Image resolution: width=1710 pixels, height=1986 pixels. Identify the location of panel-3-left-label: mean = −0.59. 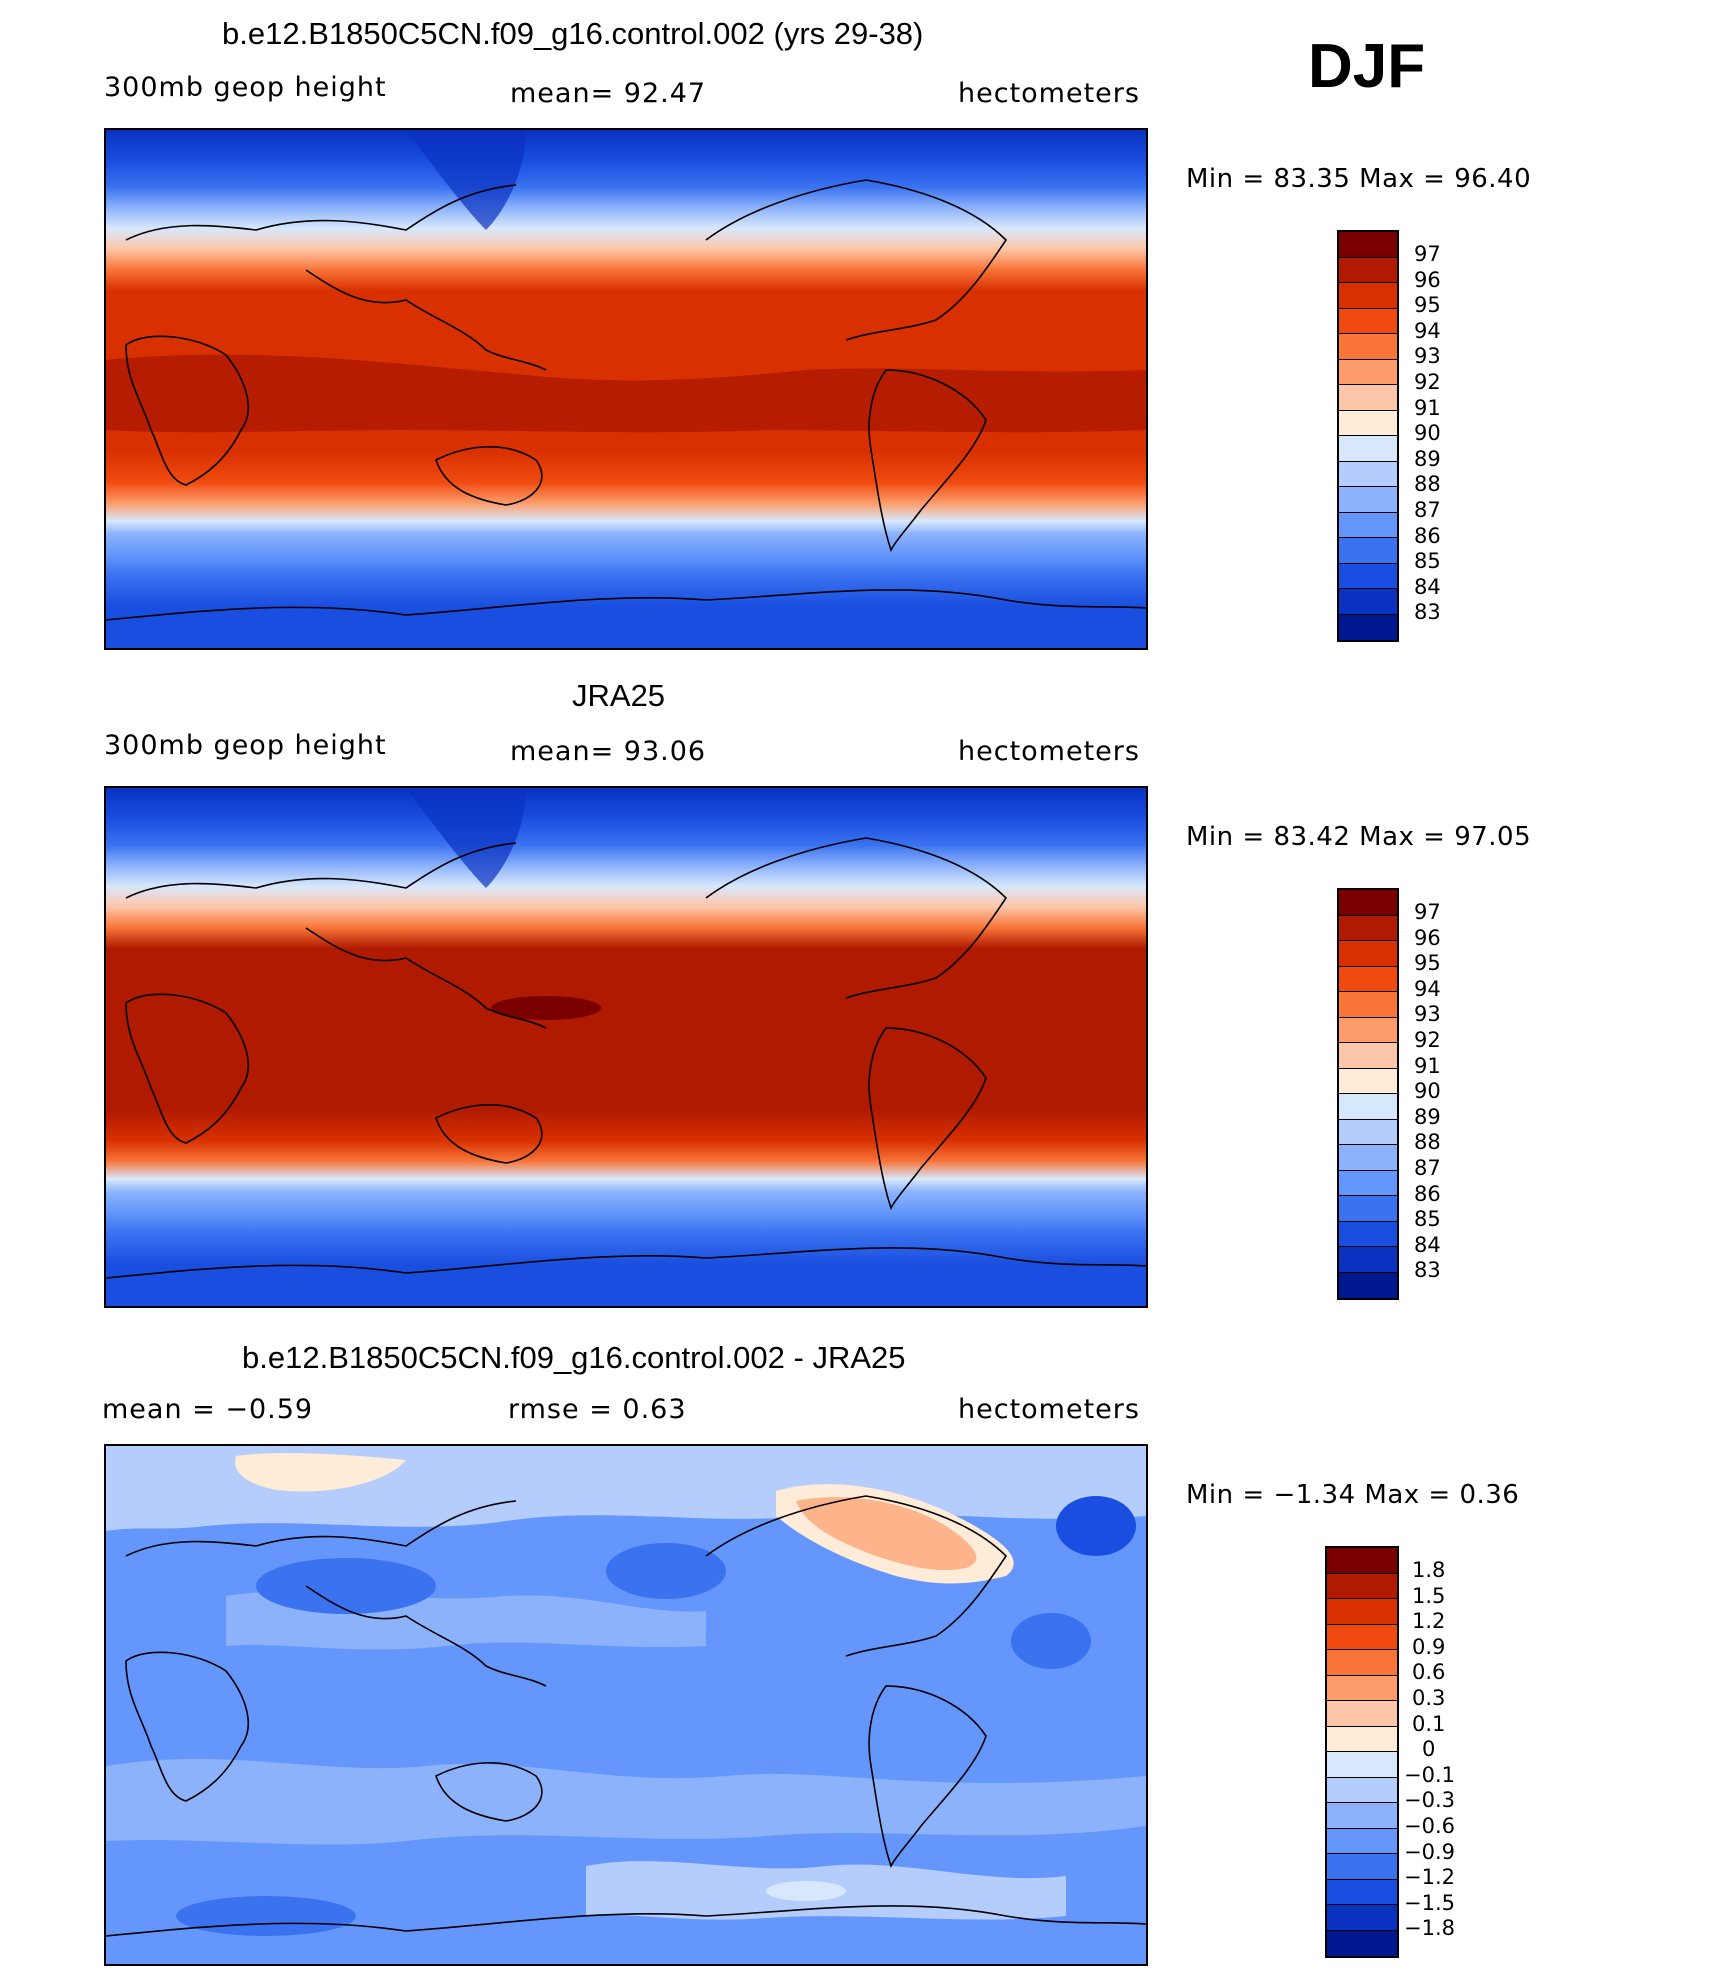
(208, 1409).